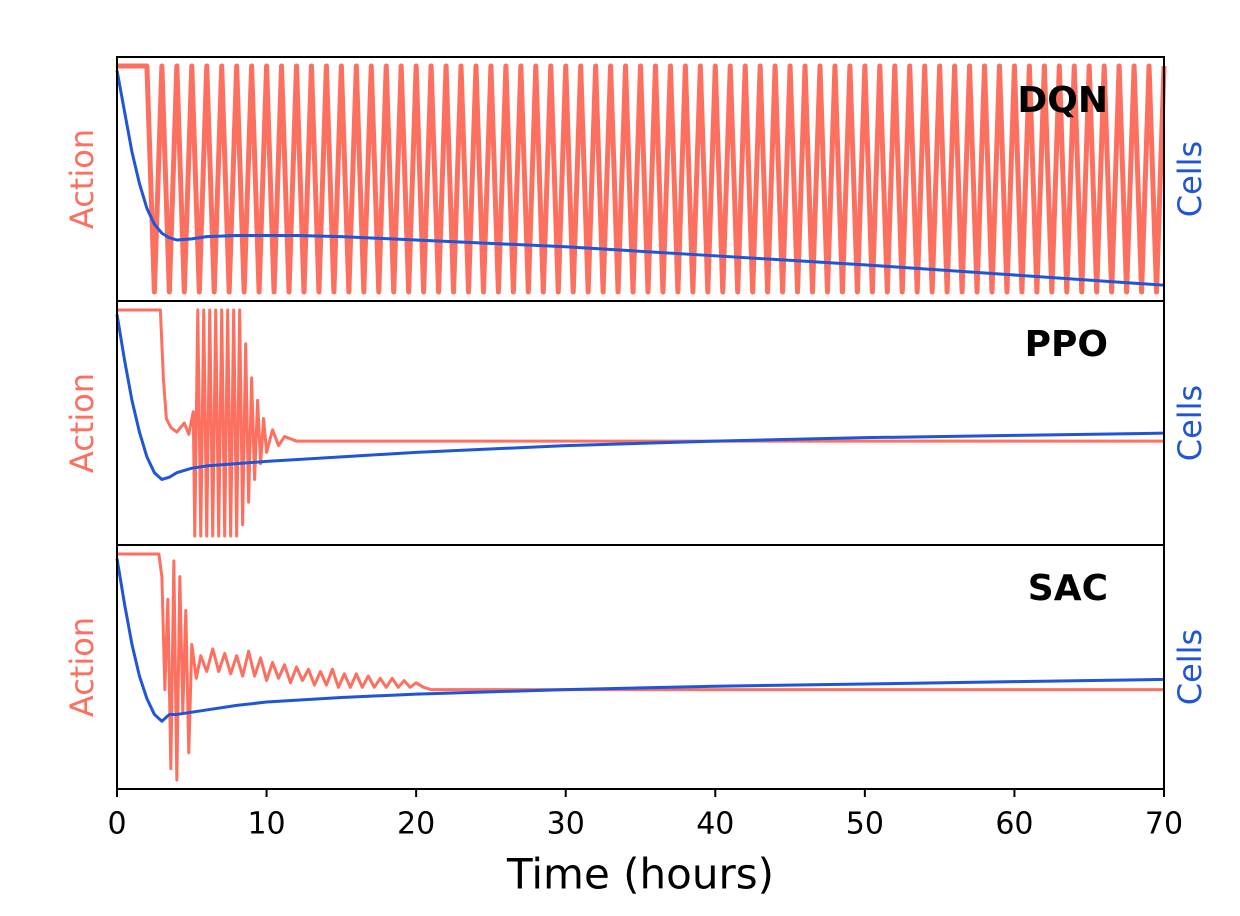  I want to click on x-tick-label: 0, so click(116, 824).